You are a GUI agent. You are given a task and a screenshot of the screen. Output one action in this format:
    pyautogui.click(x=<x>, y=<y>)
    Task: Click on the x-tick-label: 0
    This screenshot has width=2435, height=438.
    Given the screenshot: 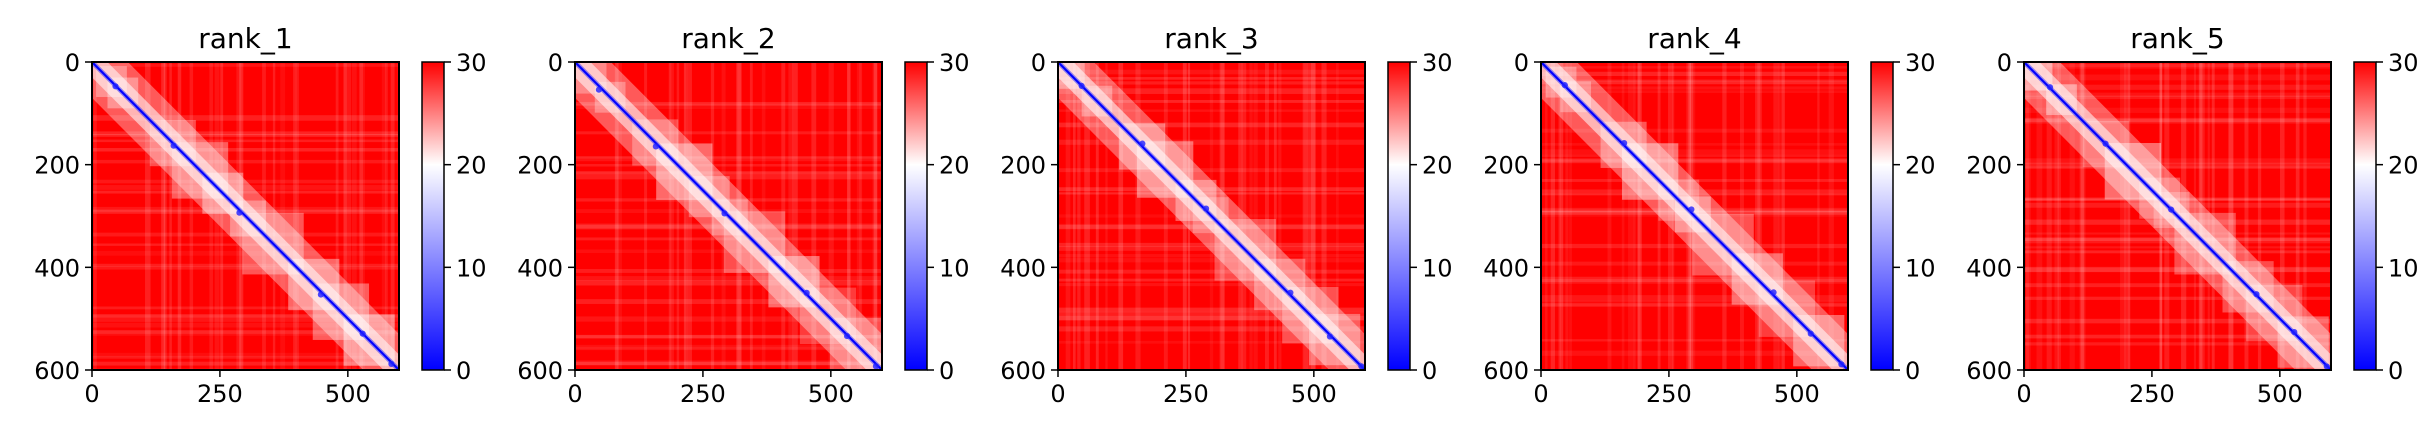 What is the action you would take?
    pyautogui.click(x=1057, y=394)
    